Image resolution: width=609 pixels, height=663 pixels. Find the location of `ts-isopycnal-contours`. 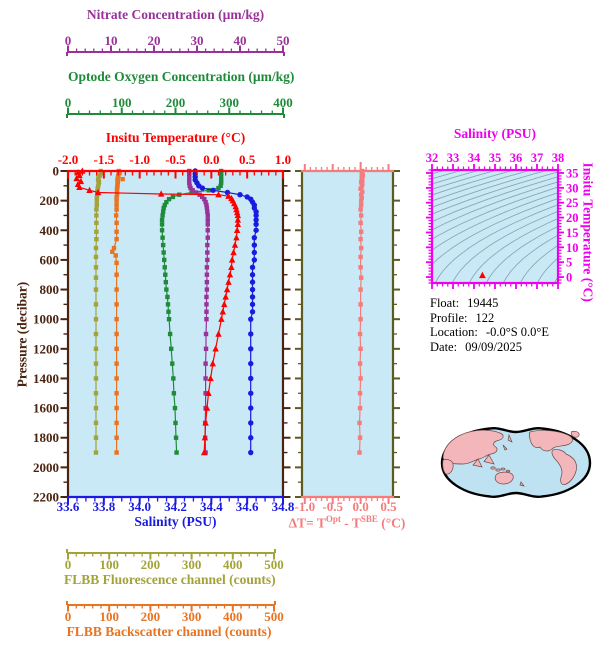

ts-isopycnal-contours is located at coordinates (495, 226).